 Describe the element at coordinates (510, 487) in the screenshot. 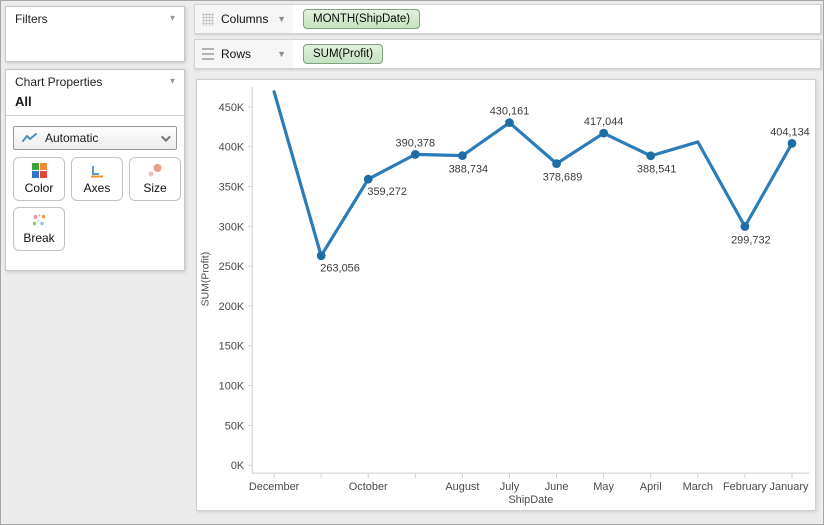

I see `x-tick-label: July` at that location.